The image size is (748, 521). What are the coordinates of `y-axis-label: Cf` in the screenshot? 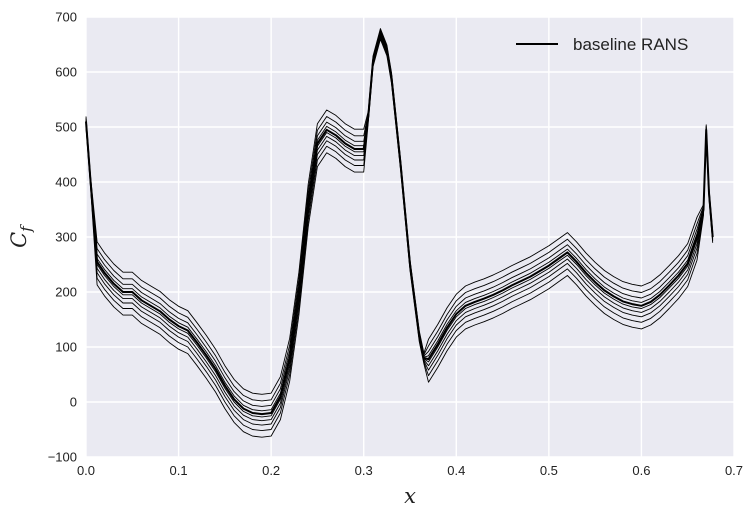 It's located at (21, 236).